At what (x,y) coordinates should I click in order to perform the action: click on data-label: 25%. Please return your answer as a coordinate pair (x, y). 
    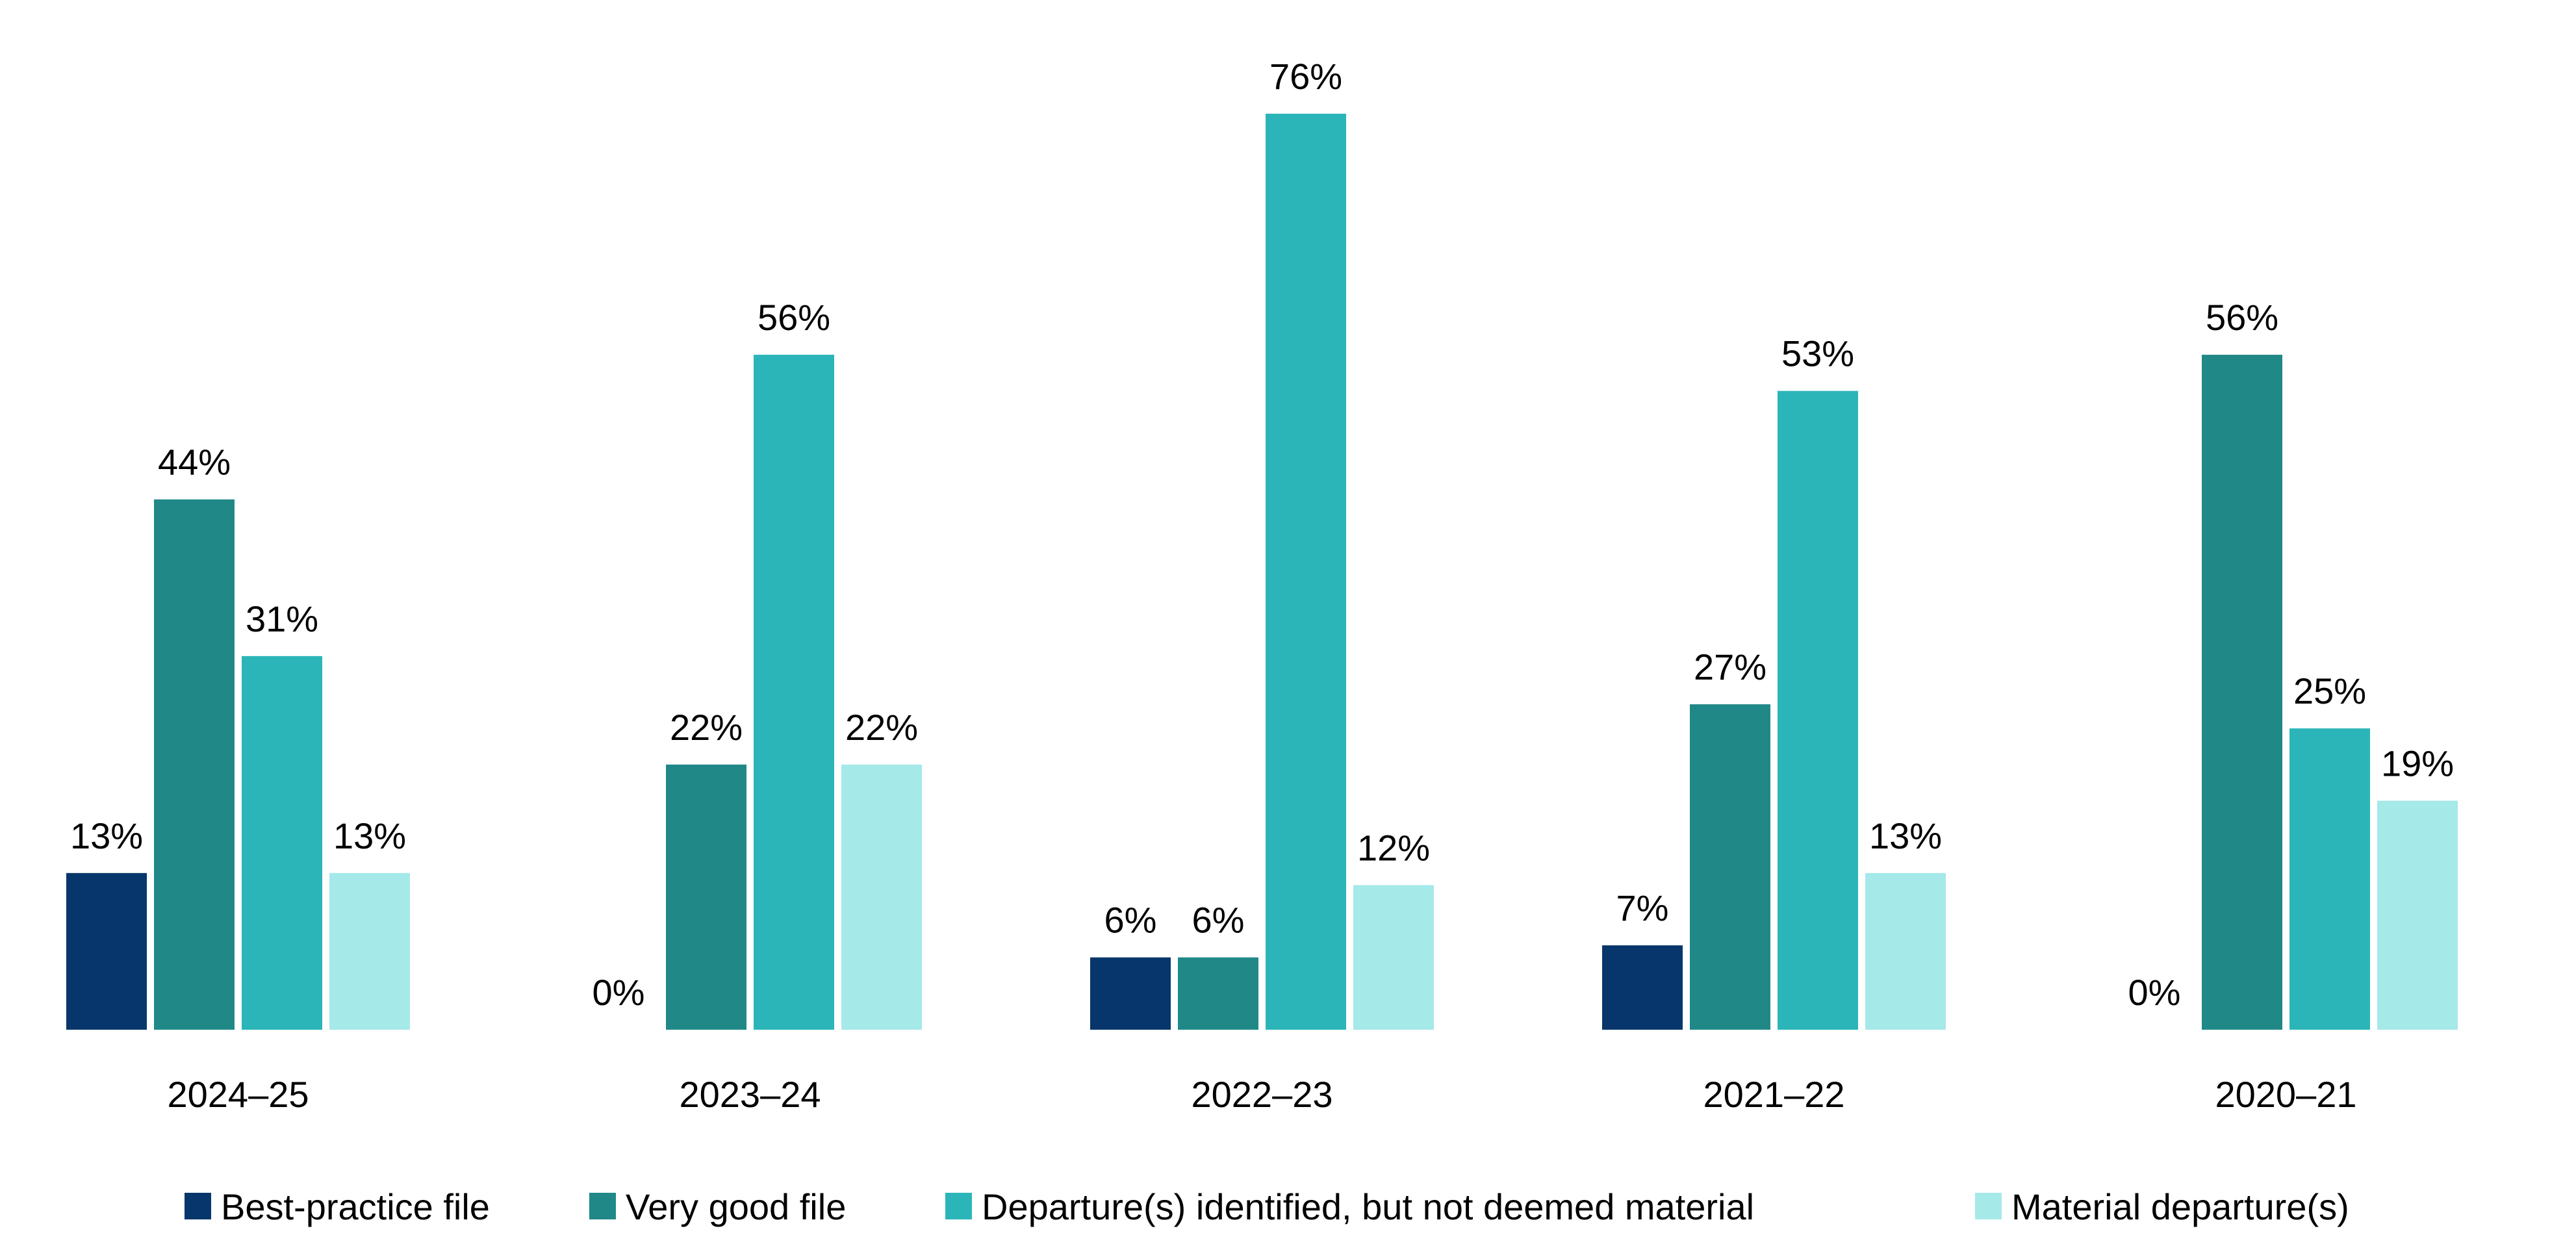
    Looking at the image, I should click on (2329, 690).